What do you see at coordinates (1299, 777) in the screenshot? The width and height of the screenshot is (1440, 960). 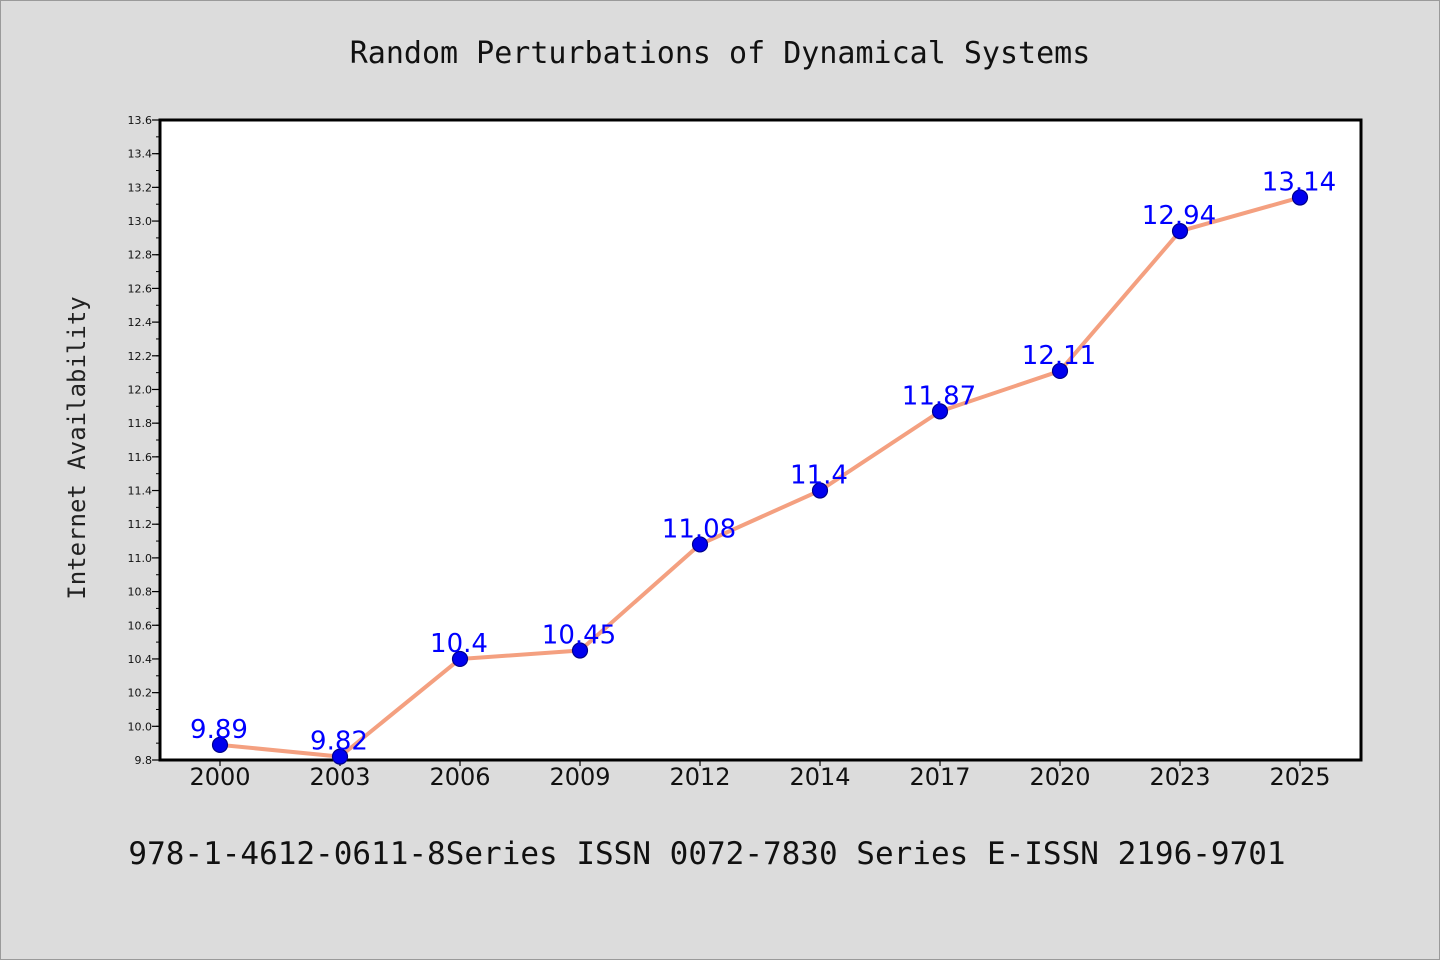 I see `x-tick-label: 2025` at bounding box center [1299, 777].